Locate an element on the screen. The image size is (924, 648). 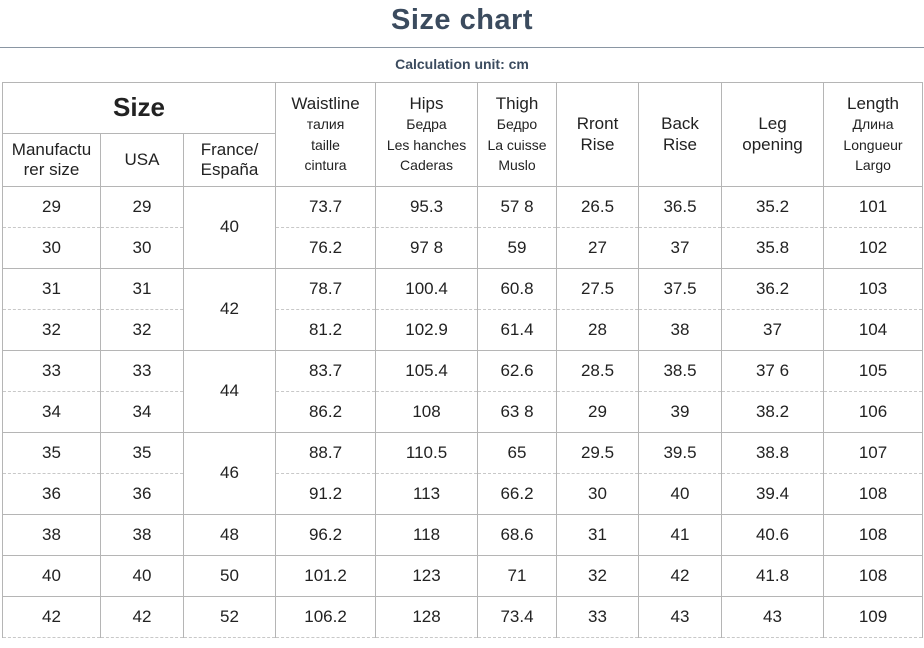
table-cell: 41.8 is located at coordinates (773, 576).